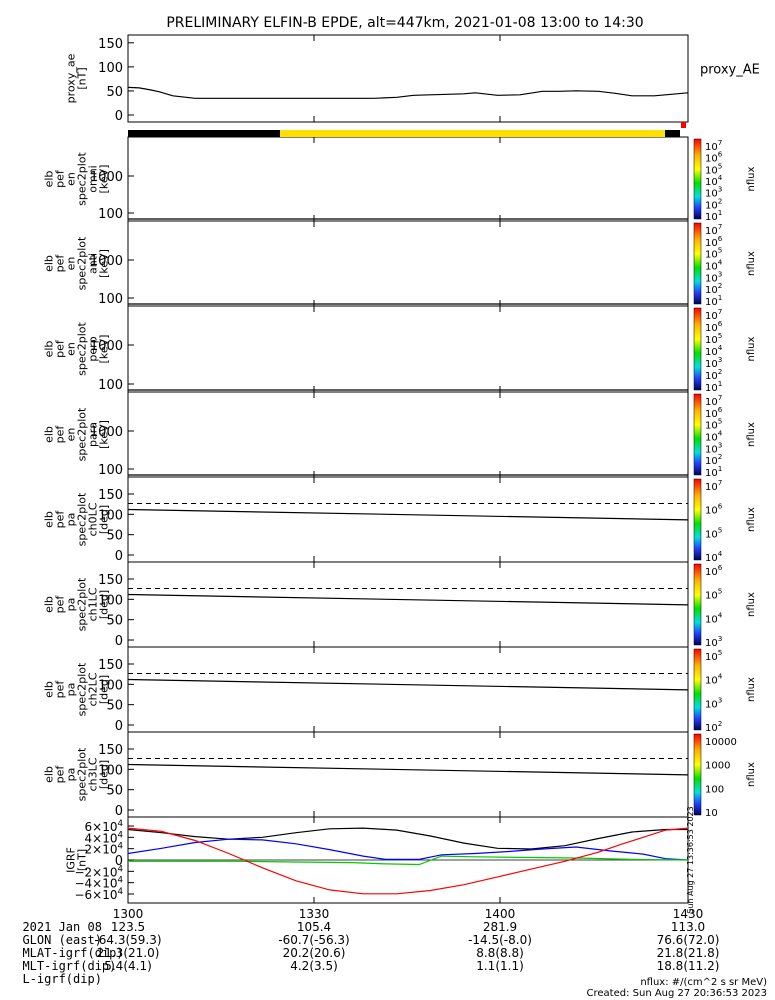  Describe the element at coordinates (71, 605) in the screenshot. I see `panel-pa-ch1LC-ylabel-line: pa` at that location.